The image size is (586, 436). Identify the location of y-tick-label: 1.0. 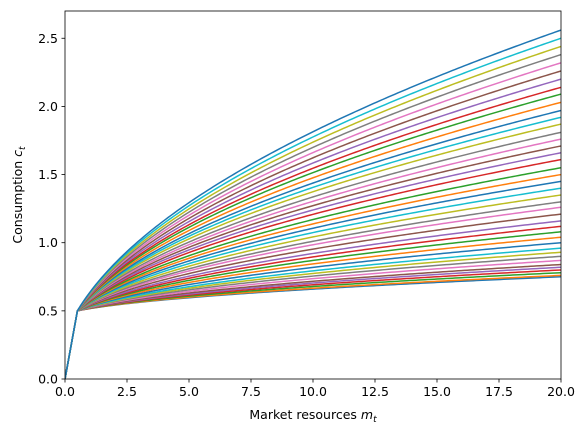
(48, 242).